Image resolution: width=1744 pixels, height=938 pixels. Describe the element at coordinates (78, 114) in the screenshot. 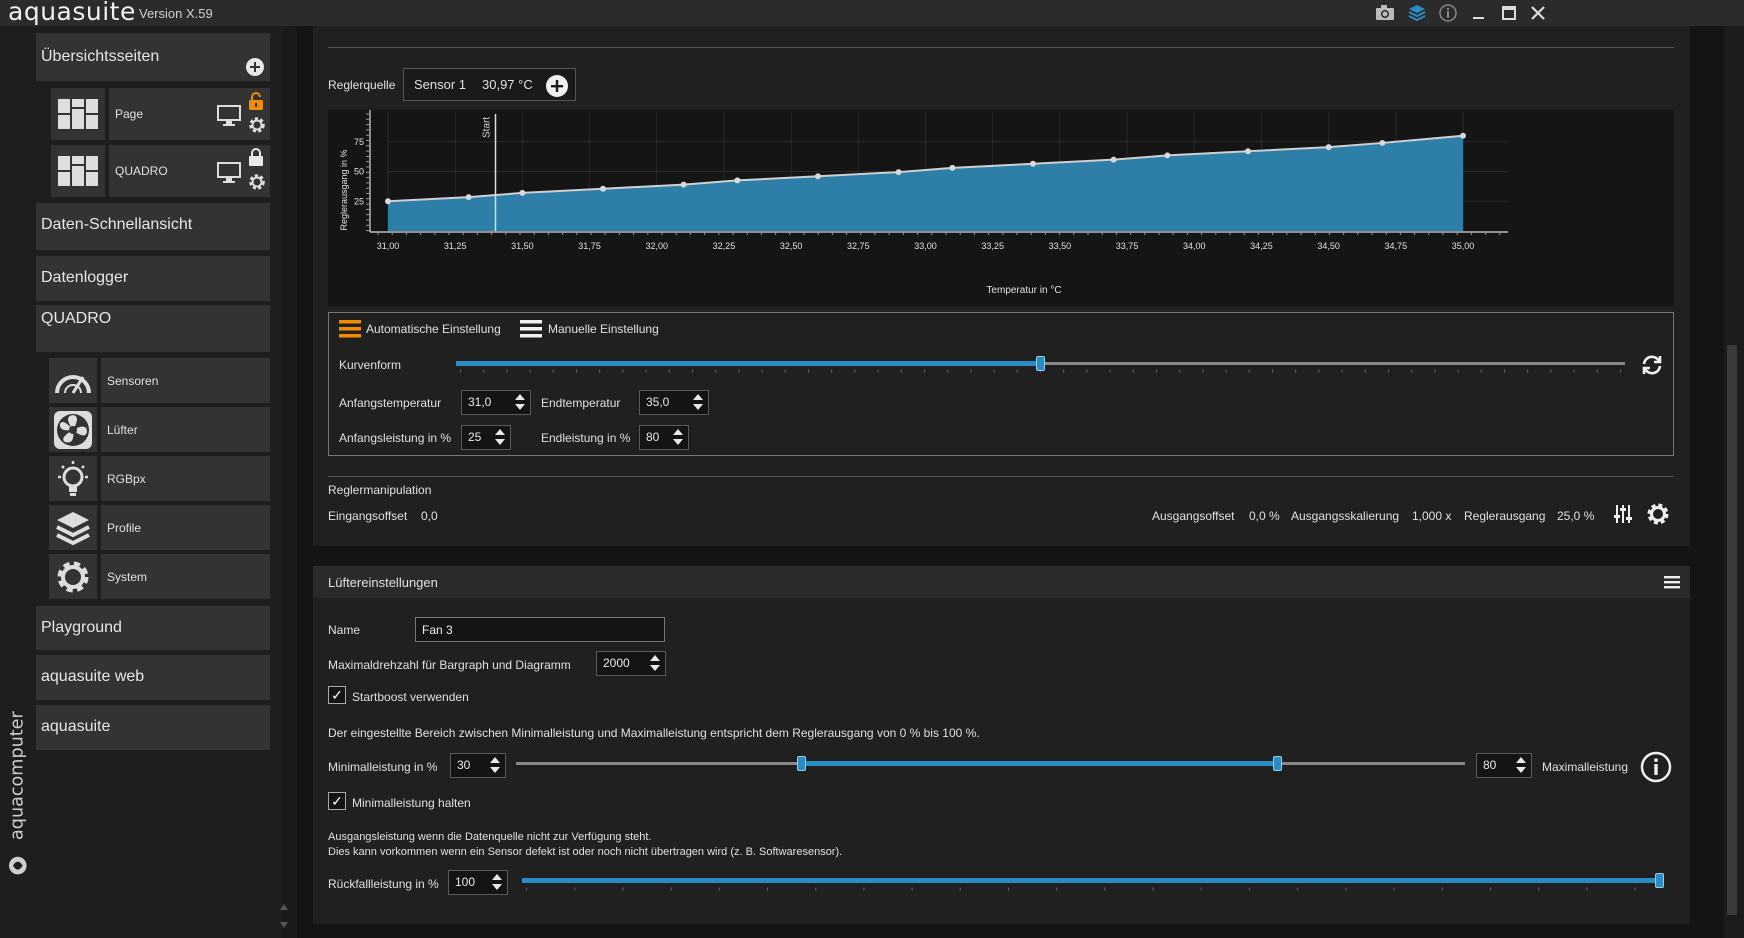

I see `page-item-page-icon` at that location.